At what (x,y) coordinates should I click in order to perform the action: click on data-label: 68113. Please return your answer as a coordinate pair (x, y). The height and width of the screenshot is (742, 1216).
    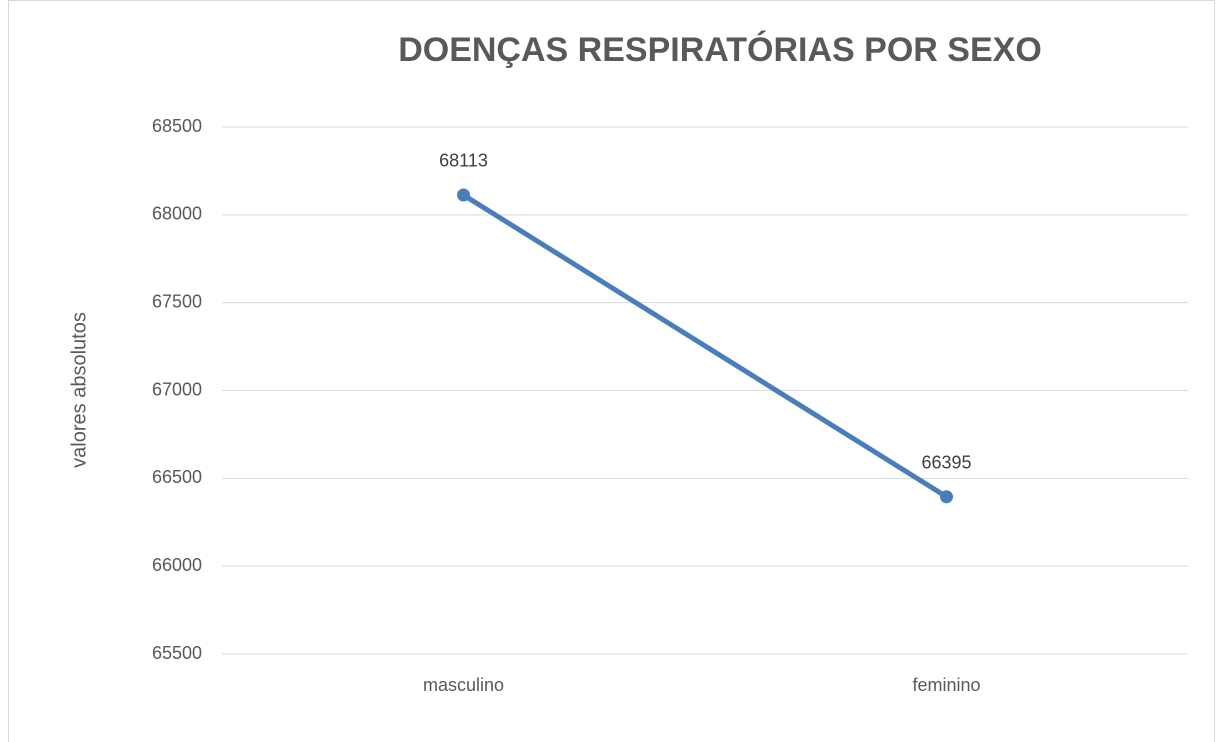
    Looking at the image, I should click on (463, 161).